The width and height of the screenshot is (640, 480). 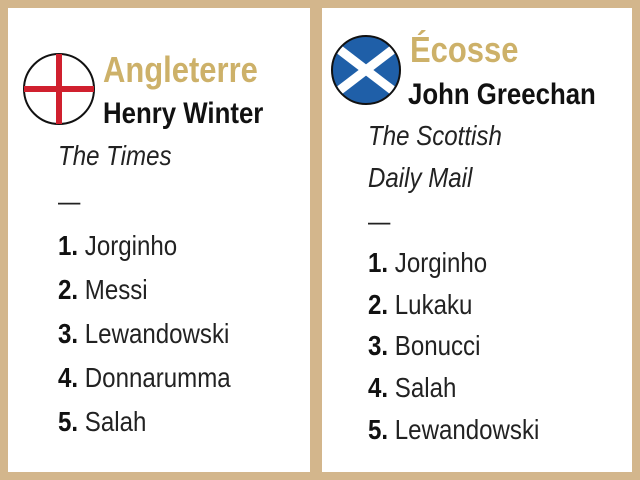 What do you see at coordinates (59, 89) in the screenshot?
I see `england-flag-icon` at bounding box center [59, 89].